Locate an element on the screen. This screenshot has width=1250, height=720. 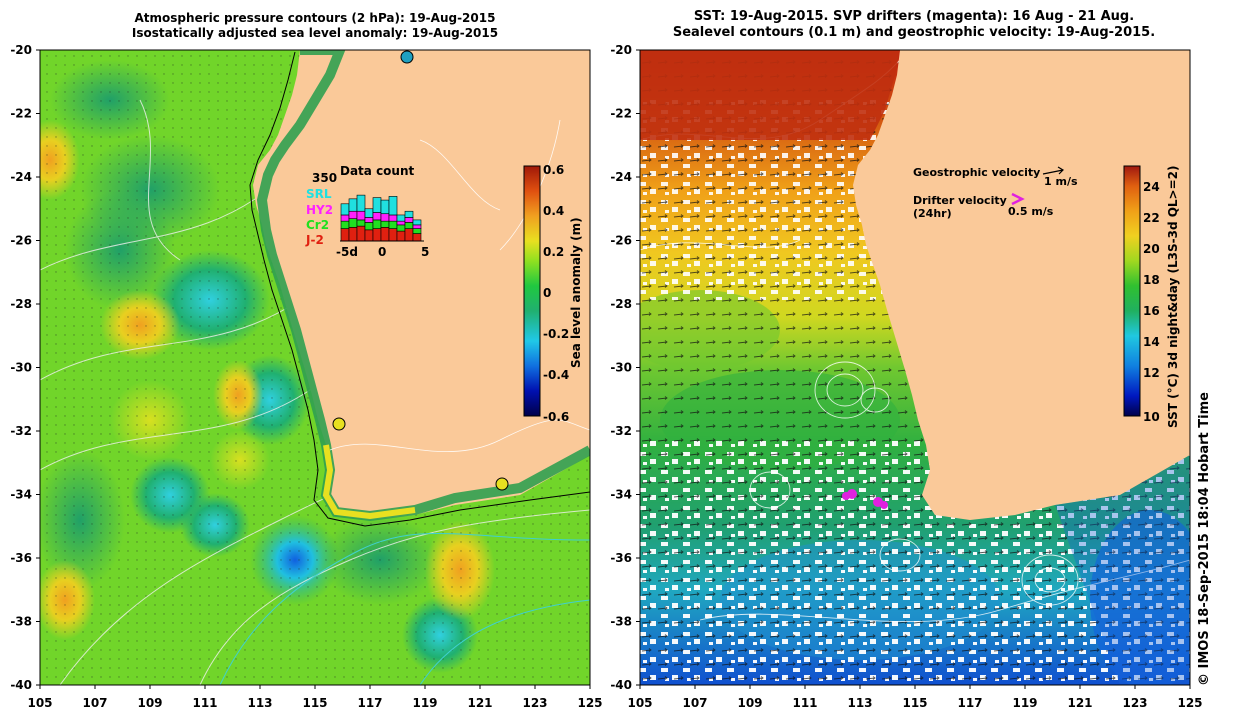
warm-north-water is located at coordinates (770, 95).